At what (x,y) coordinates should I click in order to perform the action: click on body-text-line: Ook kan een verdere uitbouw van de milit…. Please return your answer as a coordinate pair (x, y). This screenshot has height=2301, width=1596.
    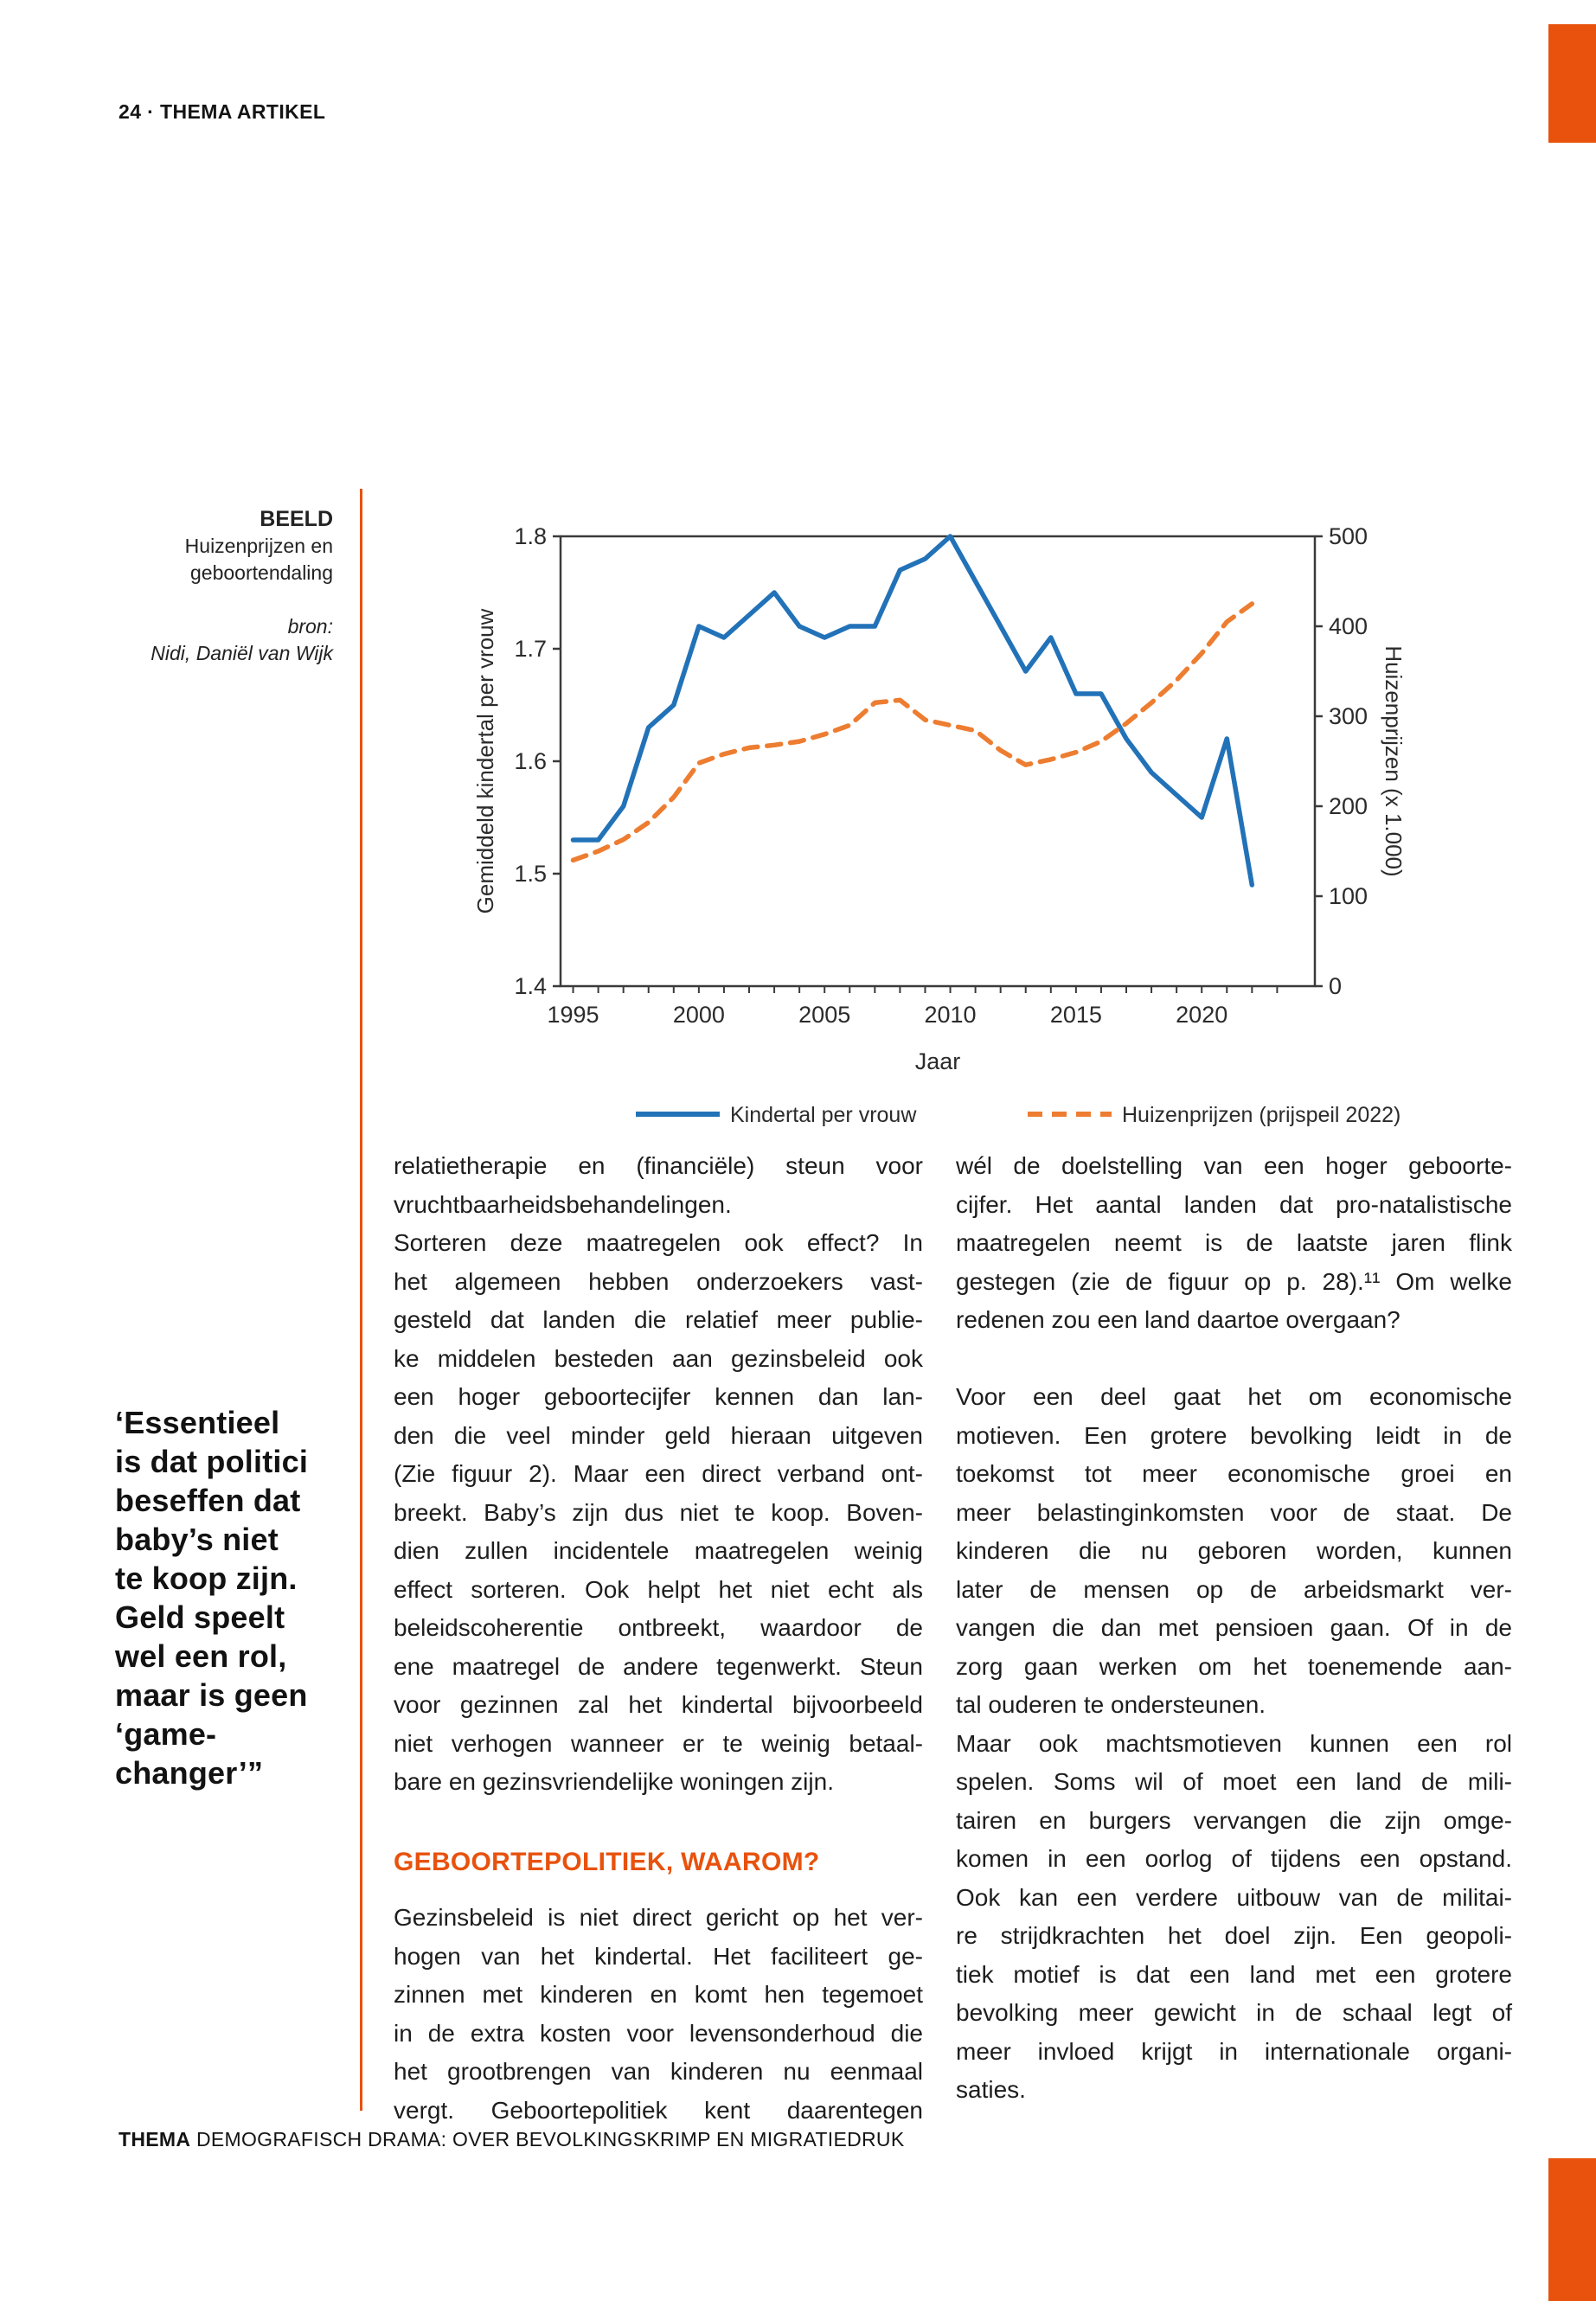
    Looking at the image, I should click on (1234, 1897).